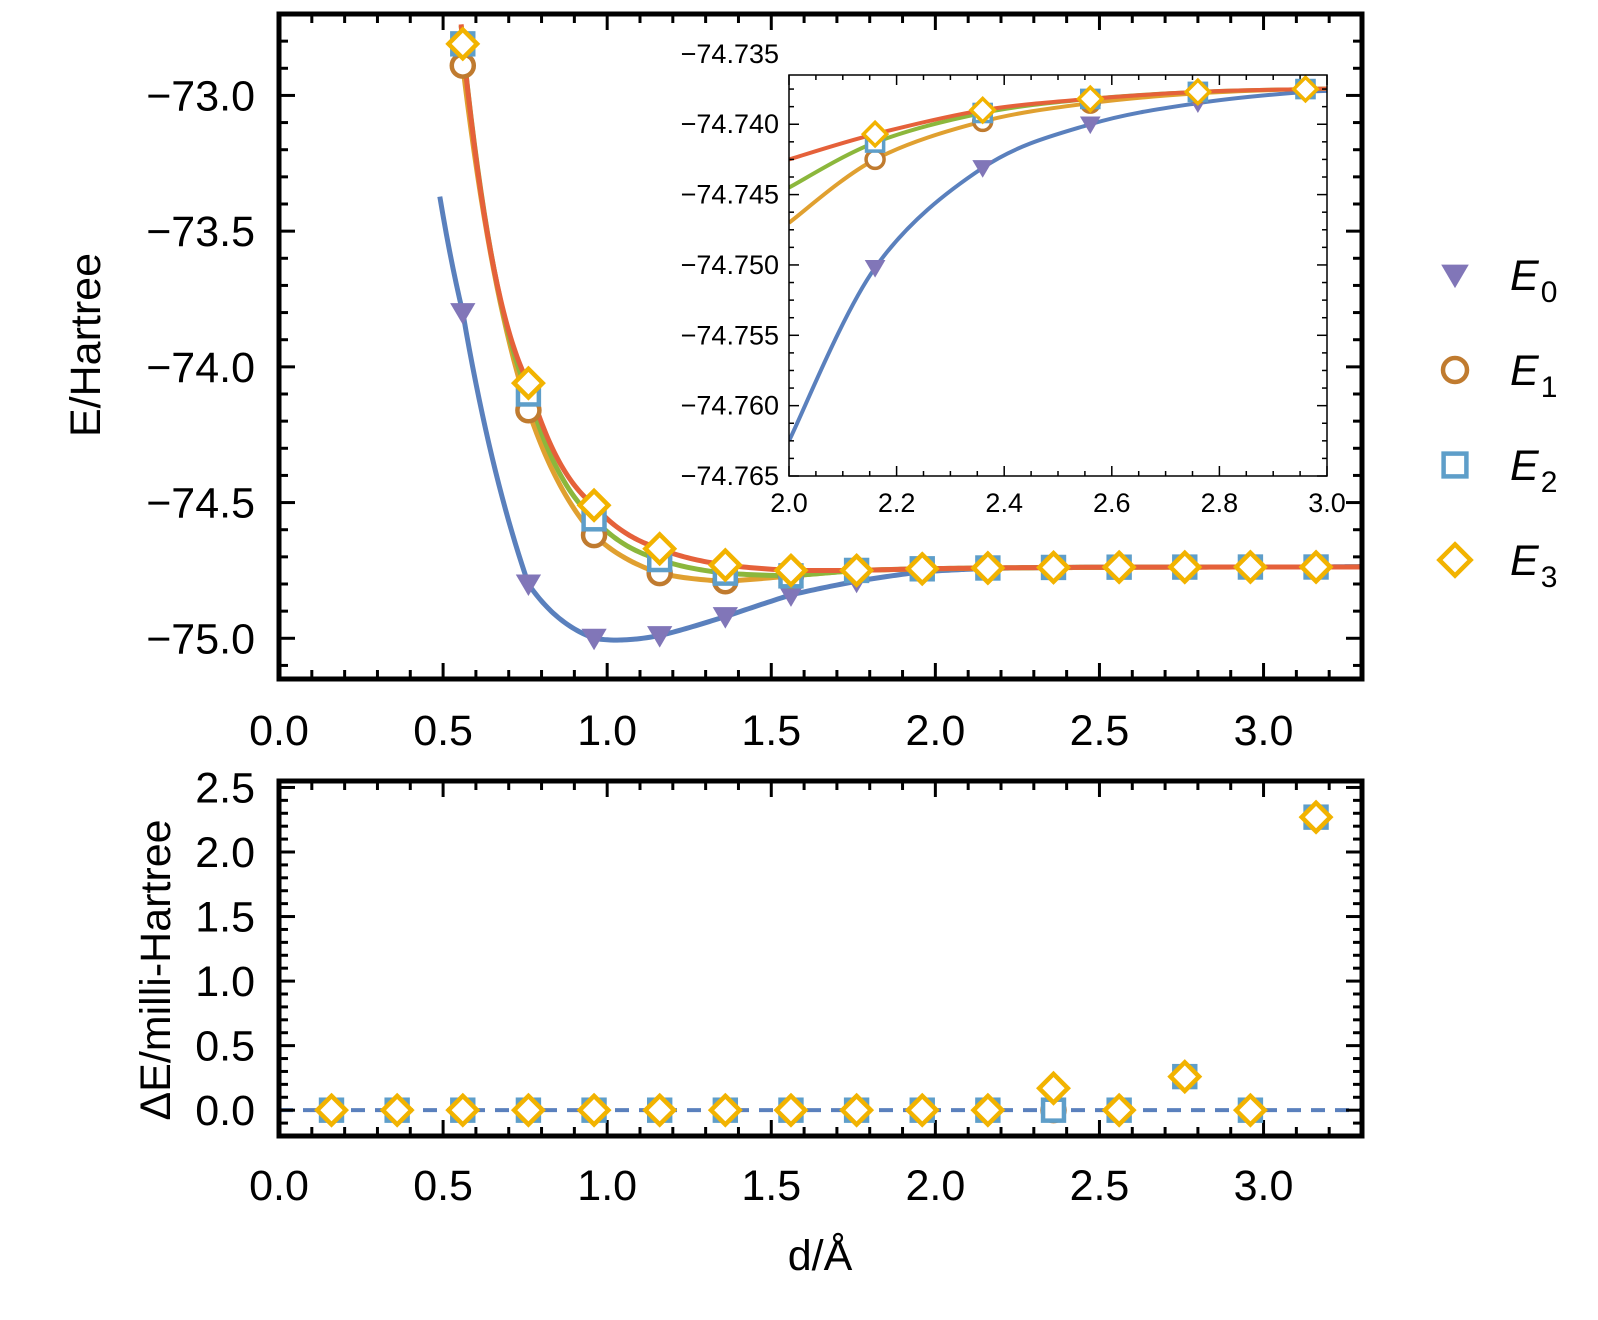 The height and width of the screenshot is (1320, 1598). I want to click on legend-label-E1: E1, so click(1533, 375).